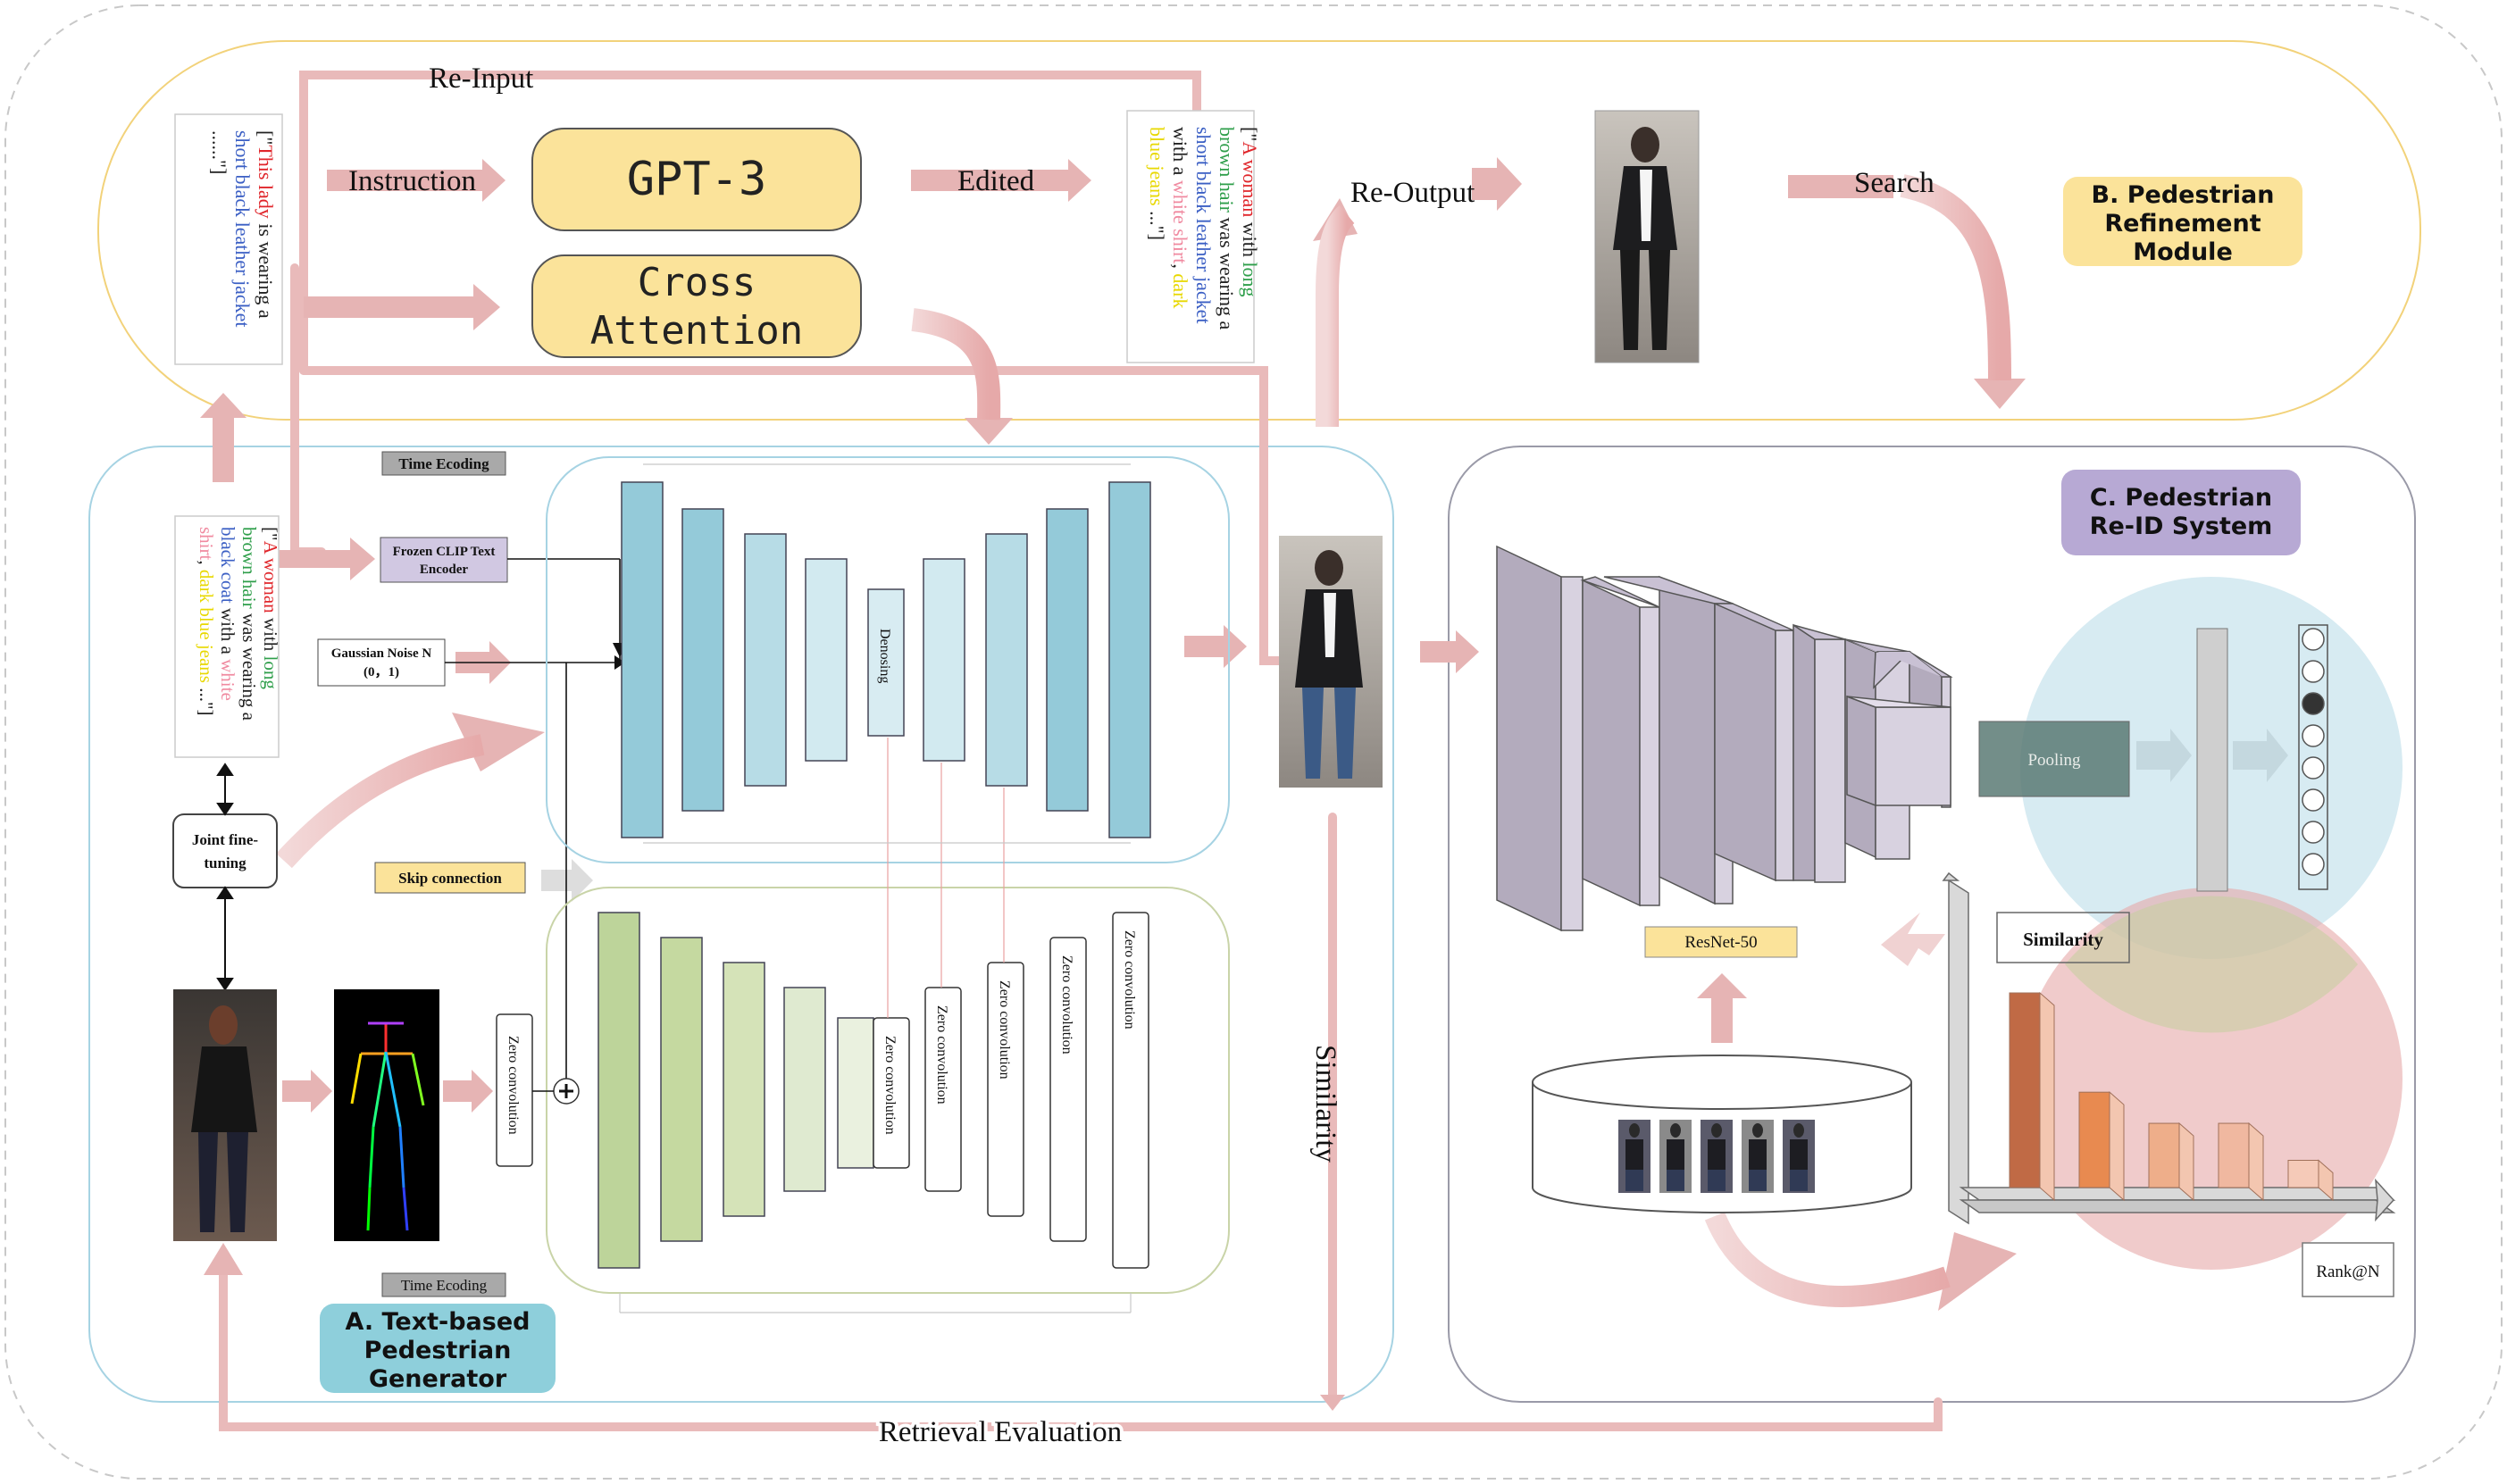 The image size is (2507, 1484). Describe the element at coordinates (225, 863) in the screenshot. I see `joint-finetuning-line2: tuning` at that location.